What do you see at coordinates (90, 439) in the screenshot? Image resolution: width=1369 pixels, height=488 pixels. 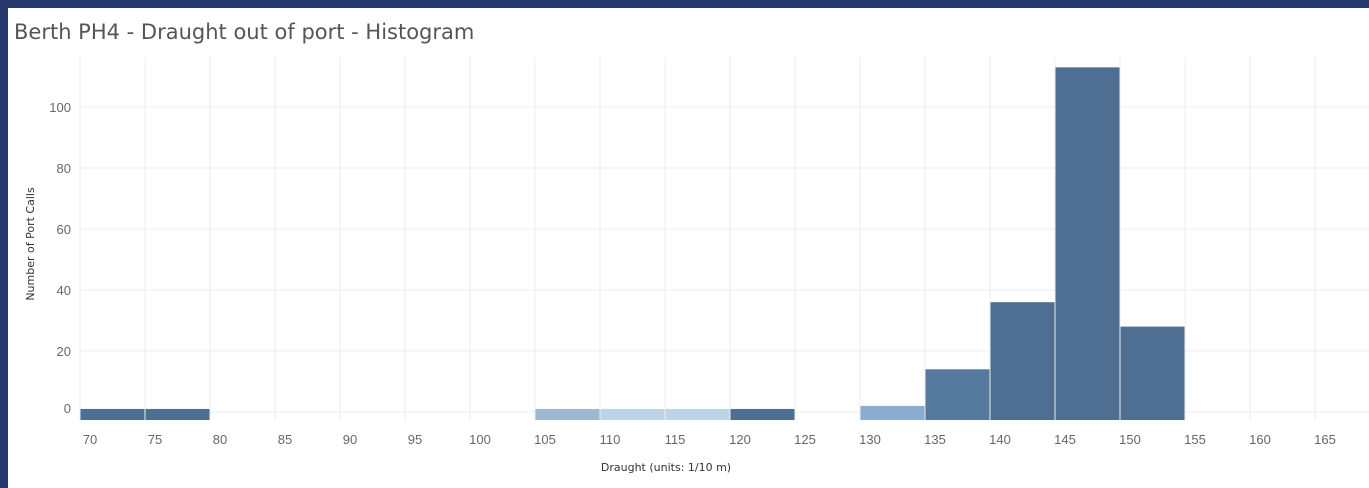 I see `x-tick-label: 70` at bounding box center [90, 439].